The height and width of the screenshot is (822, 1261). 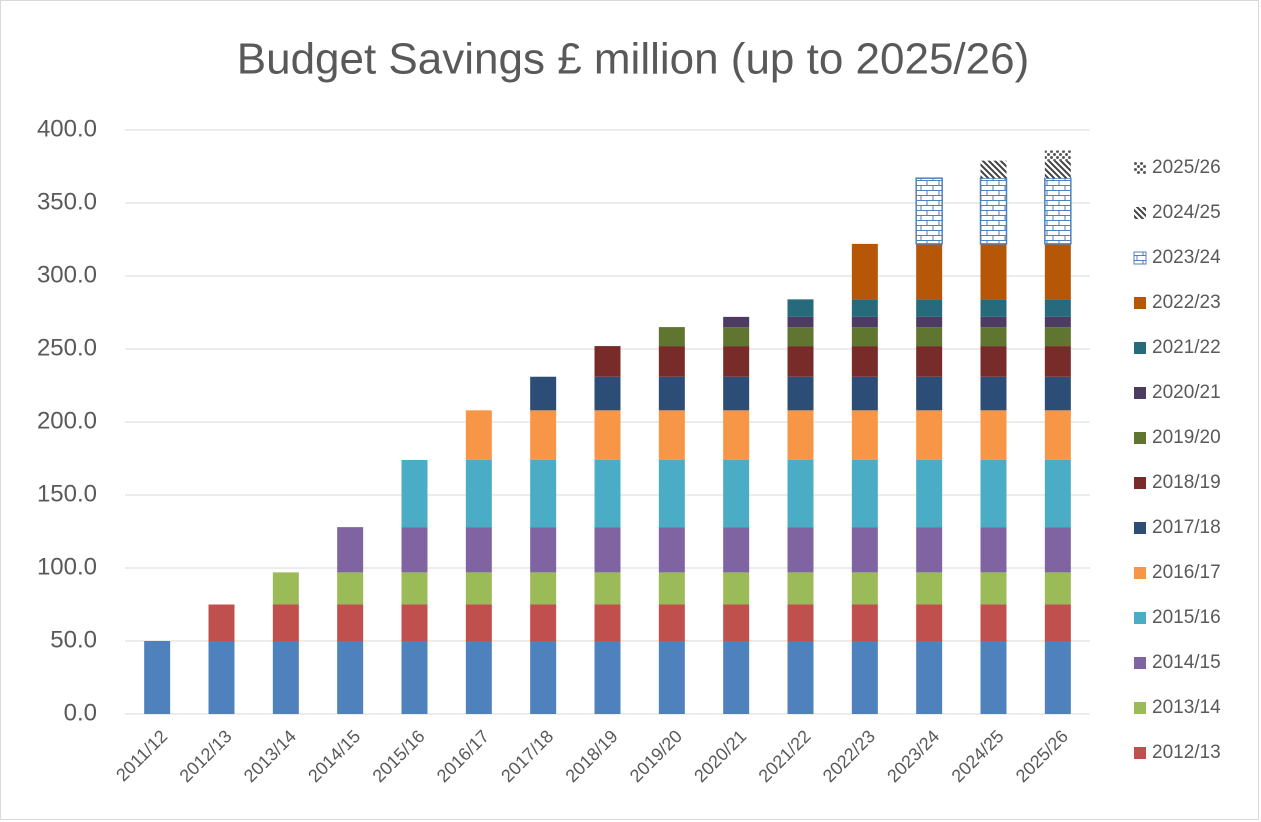 What do you see at coordinates (80, 712) in the screenshot?
I see `y-tick-label: 0.0` at bounding box center [80, 712].